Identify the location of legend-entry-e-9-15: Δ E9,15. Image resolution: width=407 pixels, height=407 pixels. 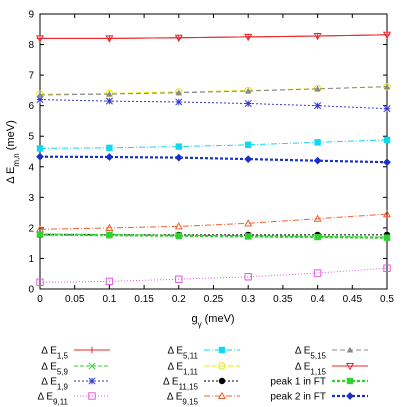
(203, 399).